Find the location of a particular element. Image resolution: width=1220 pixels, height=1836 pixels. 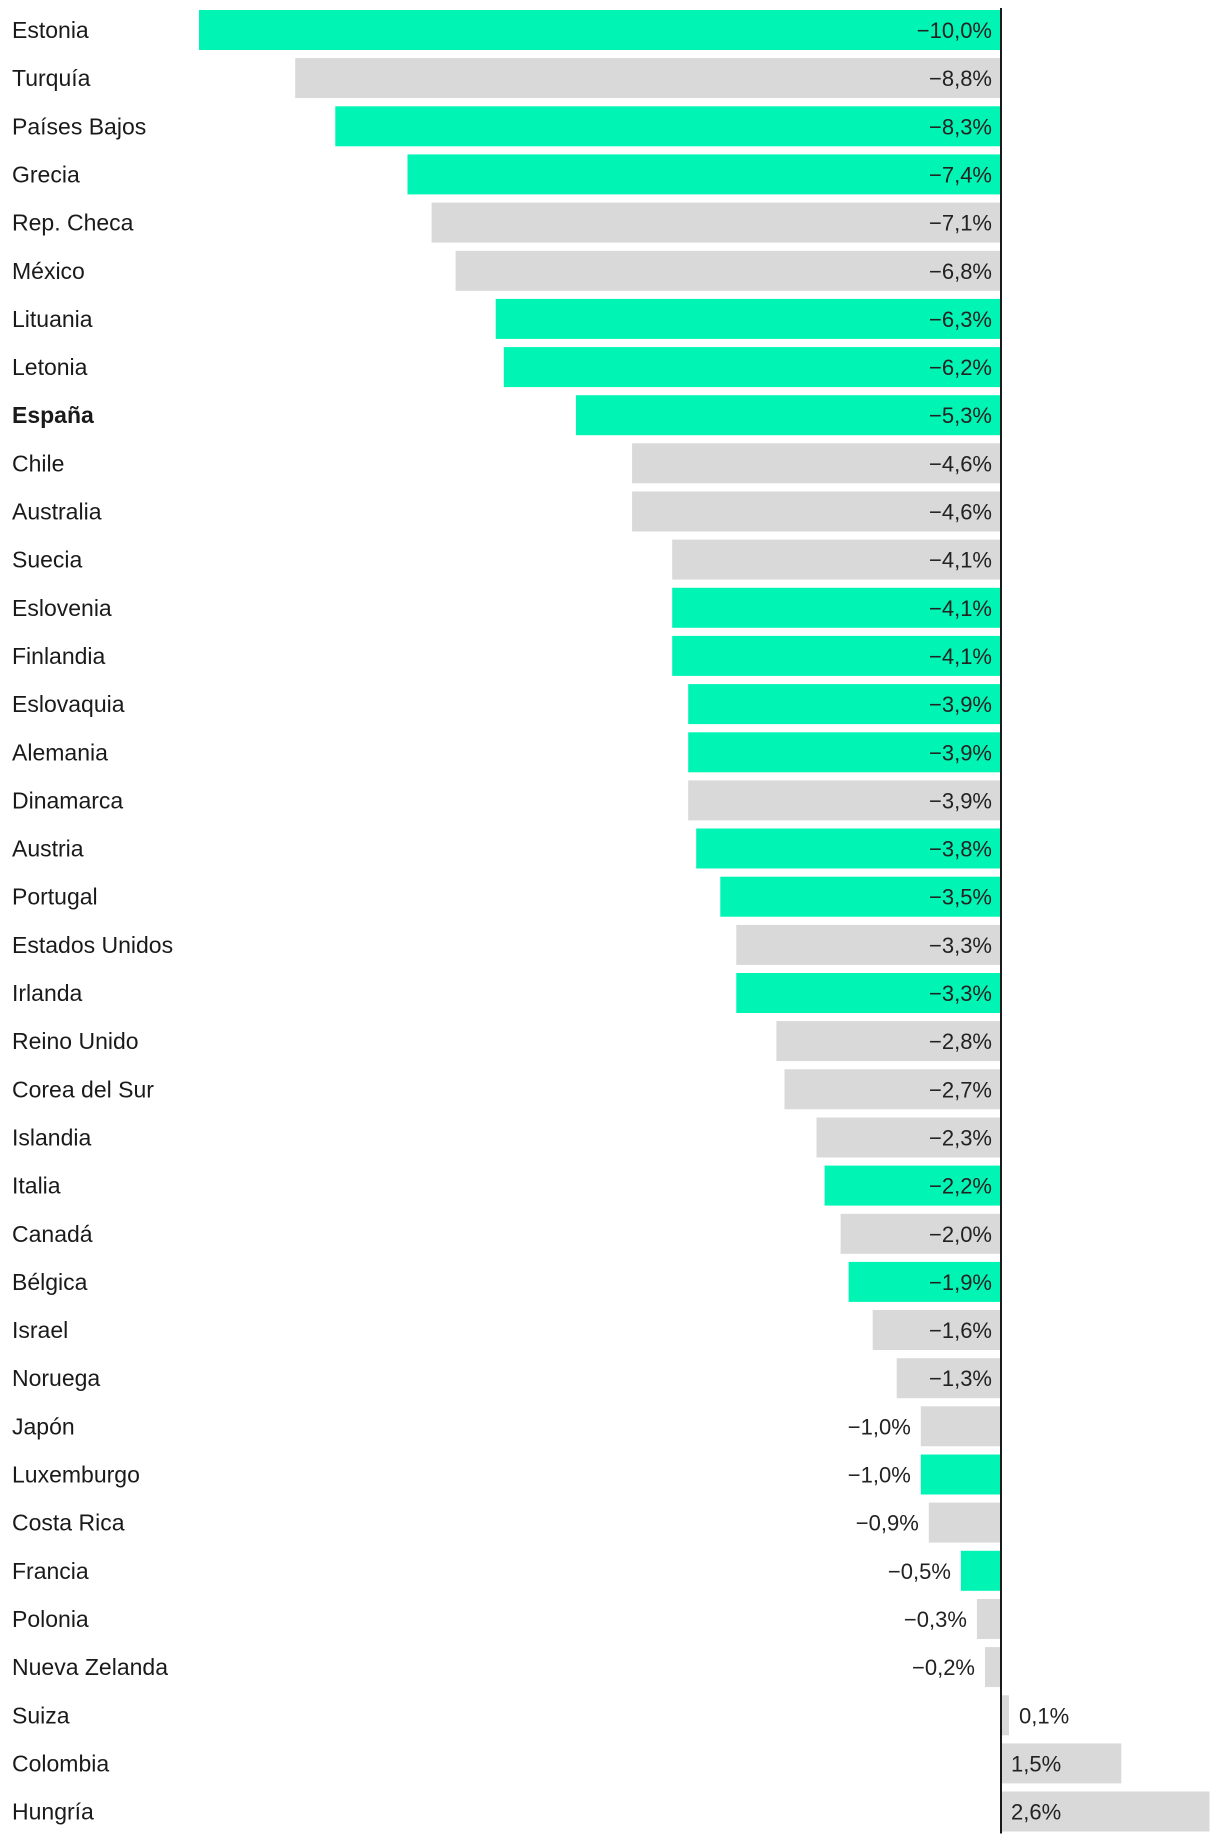

category-label: Reino Unido is located at coordinates (75, 1041).